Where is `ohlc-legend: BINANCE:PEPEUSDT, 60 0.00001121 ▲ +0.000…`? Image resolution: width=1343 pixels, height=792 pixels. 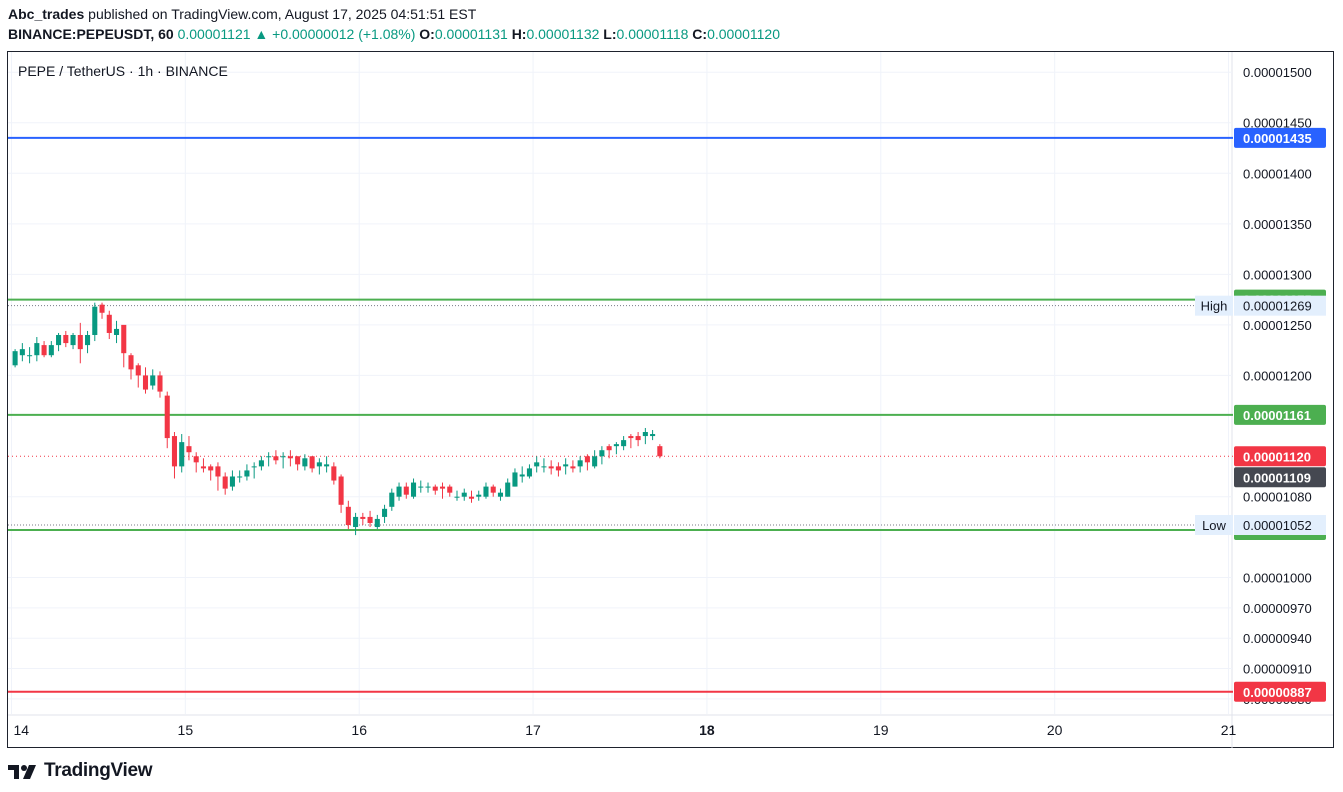
ohlc-legend: BINANCE:PEPEUSDT, 60 0.00001121 ▲ +0.000… is located at coordinates (394, 34).